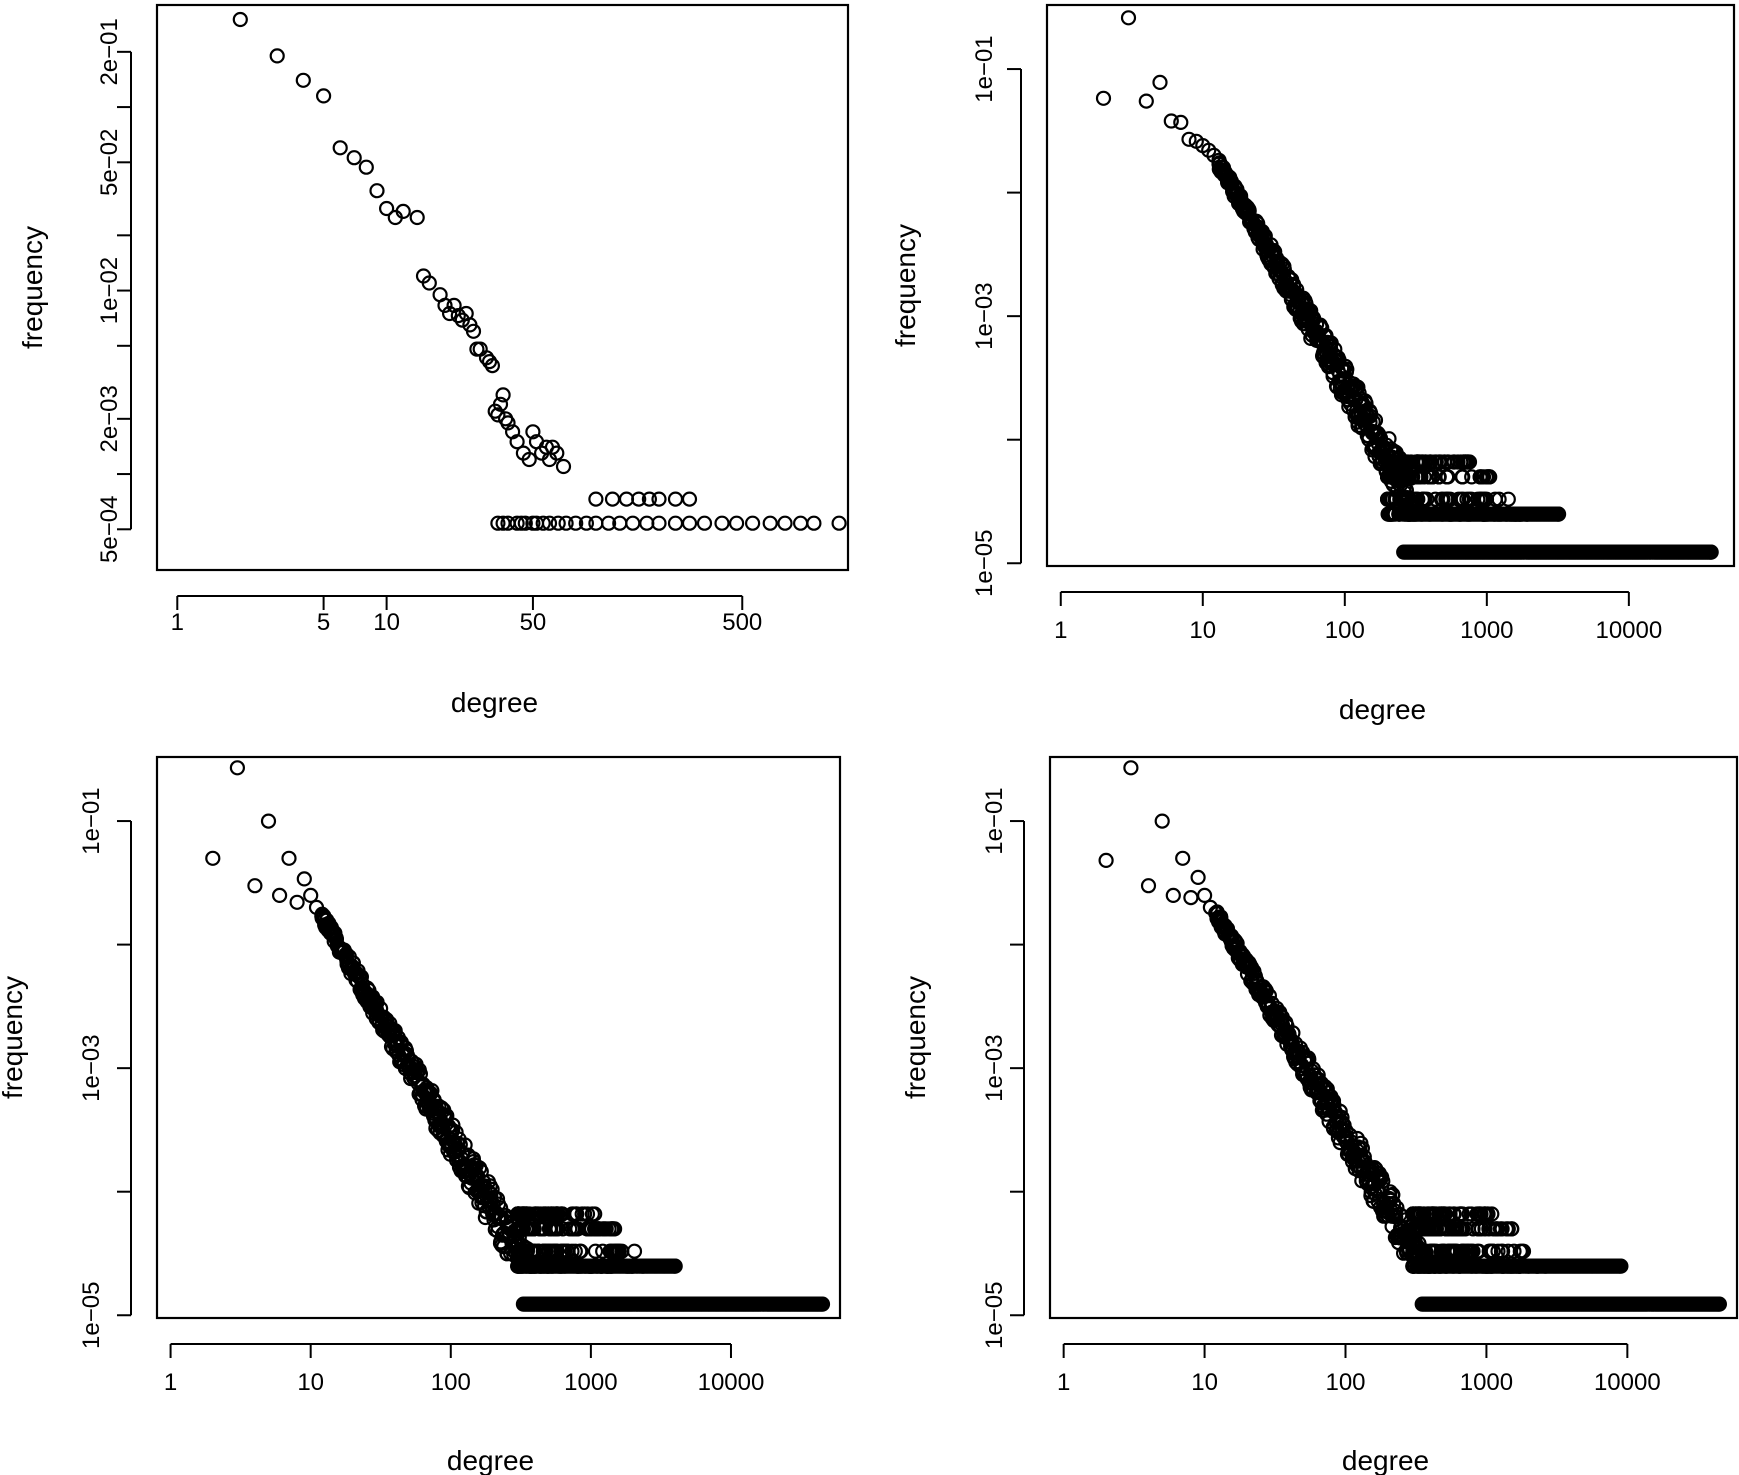 The image size is (1739, 1475). Describe the element at coordinates (310, 1382) in the screenshot. I see `x-tick-label: 10` at that location.